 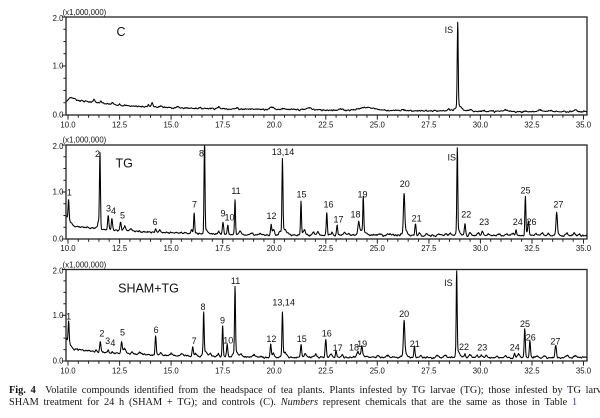 What do you see at coordinates (302, 339) in the screenshot?
I see `svg-text: 15` at bounding box center [302, 339].